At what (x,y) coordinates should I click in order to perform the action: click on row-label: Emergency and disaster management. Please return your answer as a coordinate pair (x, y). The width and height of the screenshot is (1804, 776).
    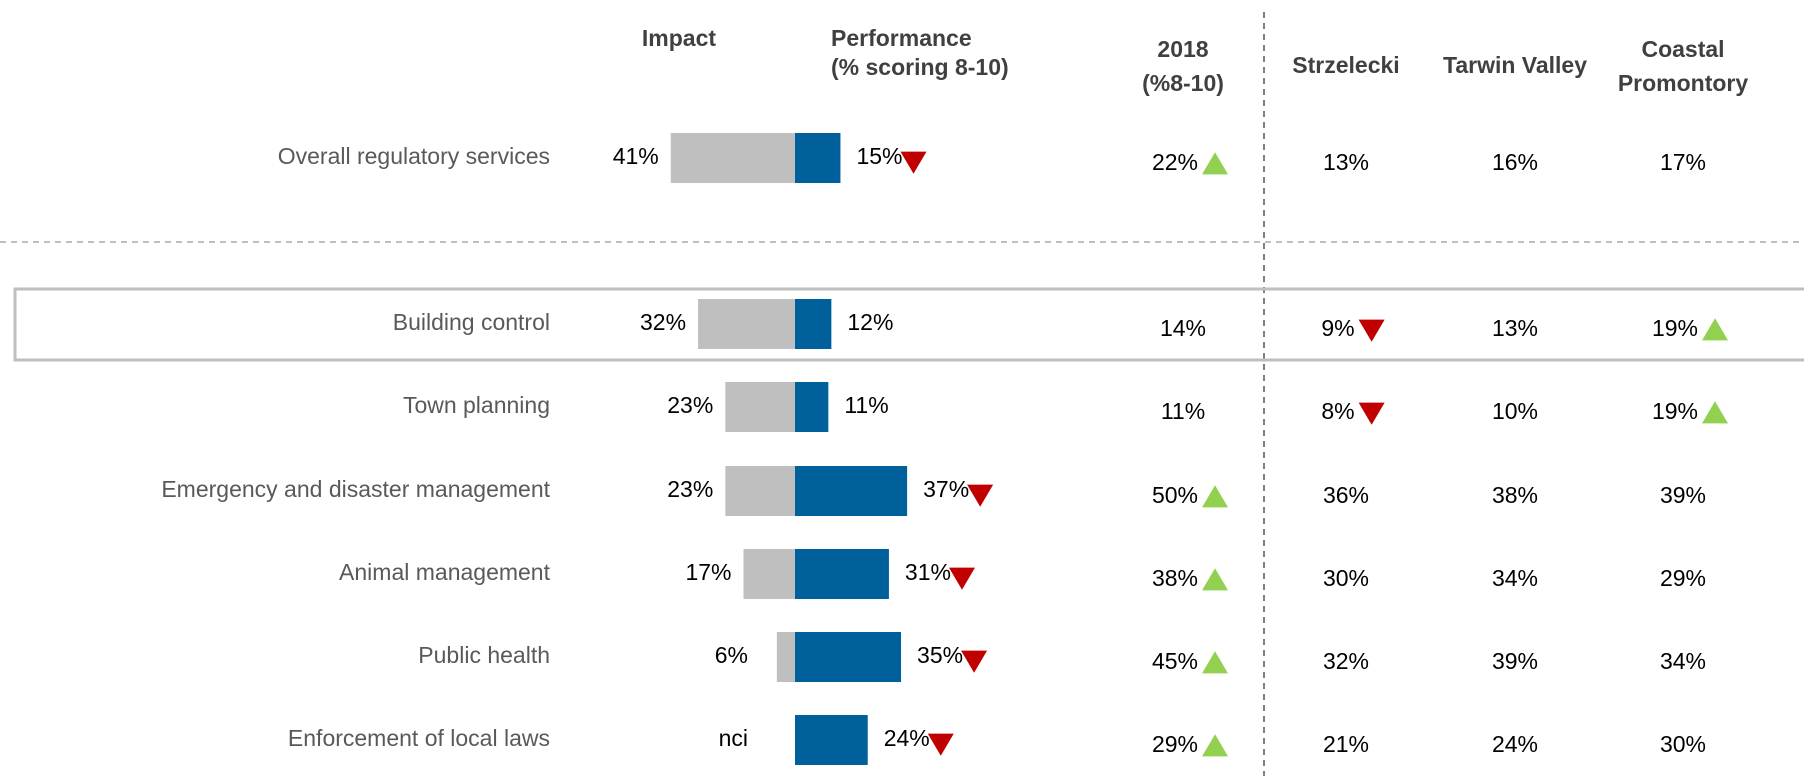
    Looking at the image, I should click on (355, 489).